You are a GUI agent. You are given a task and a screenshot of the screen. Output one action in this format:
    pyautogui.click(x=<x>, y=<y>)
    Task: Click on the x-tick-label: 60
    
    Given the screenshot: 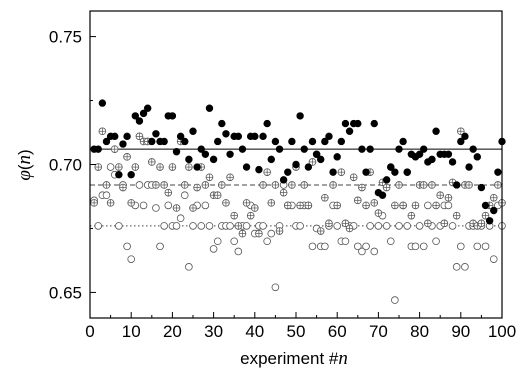 What is the action you would take?
    pyautogui.click(x=337, y=331)
    